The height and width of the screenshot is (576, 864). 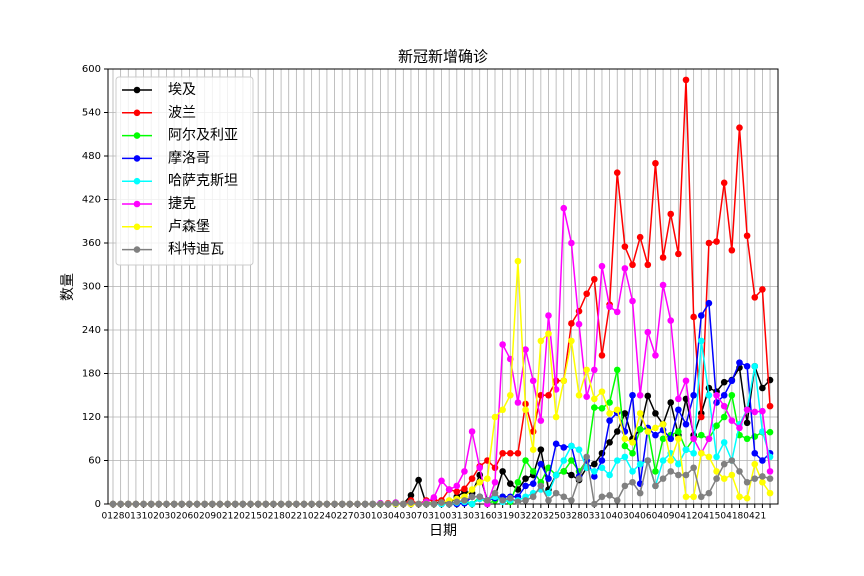 I want to click on legend-label: 捷克, so click(x=182, y=204).